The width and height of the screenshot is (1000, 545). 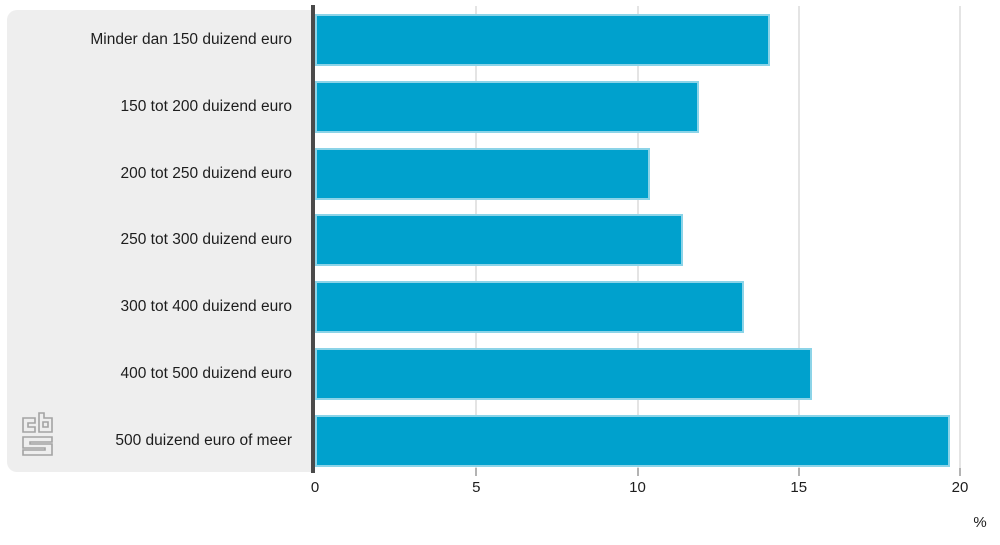 What do you see at coordinates (313, 239) in the screenshot?
I see `y-axis-line` at bounding box center [313, 239].